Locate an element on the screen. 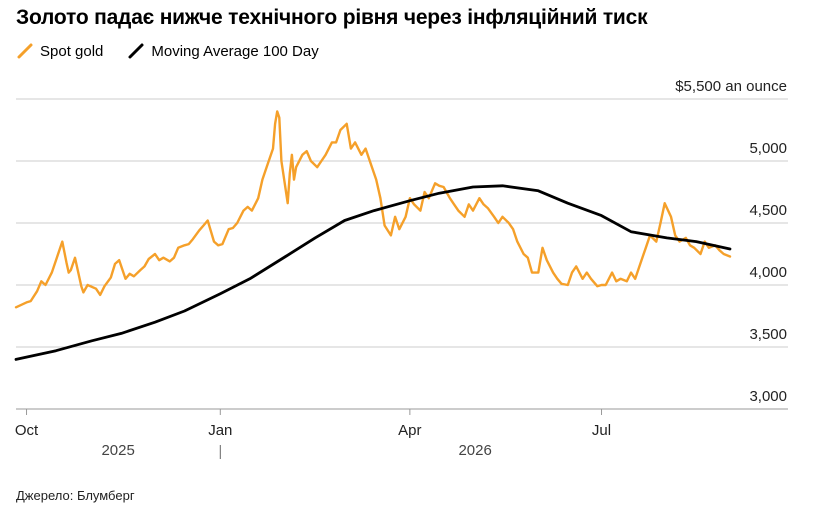 This screenshot has width=826, height=517. source-note: Джерело: Блумберг is located at coordinates (75, 495).